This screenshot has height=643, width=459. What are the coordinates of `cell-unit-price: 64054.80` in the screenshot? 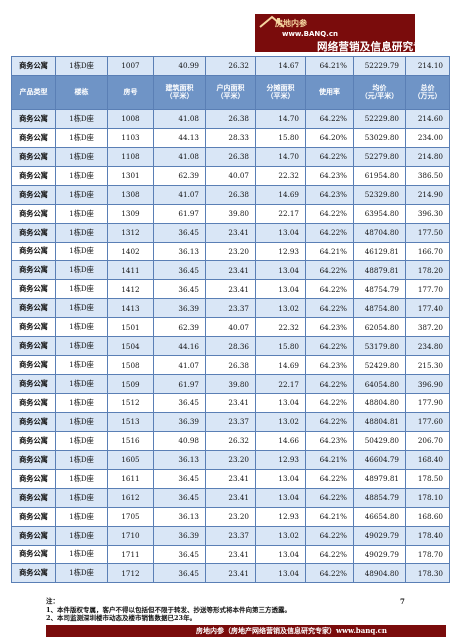 It's located at (379, 384).